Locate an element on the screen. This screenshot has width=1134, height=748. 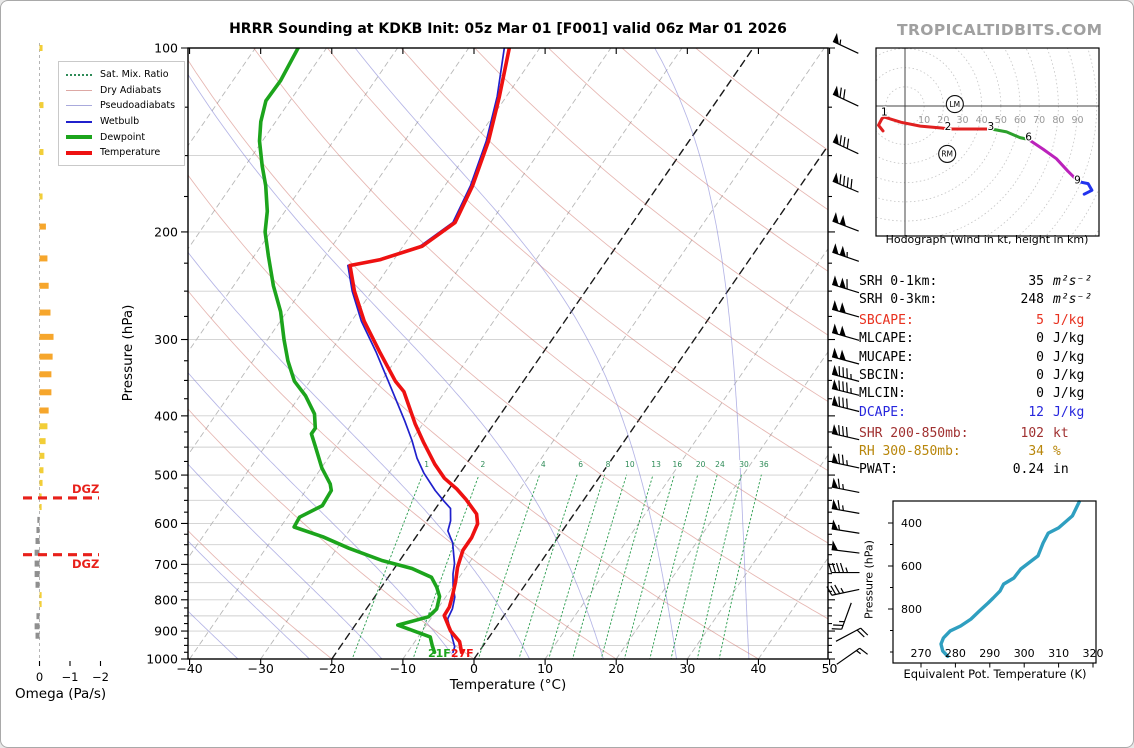
svg-text: 70 is located at coordinates (1039, 120).